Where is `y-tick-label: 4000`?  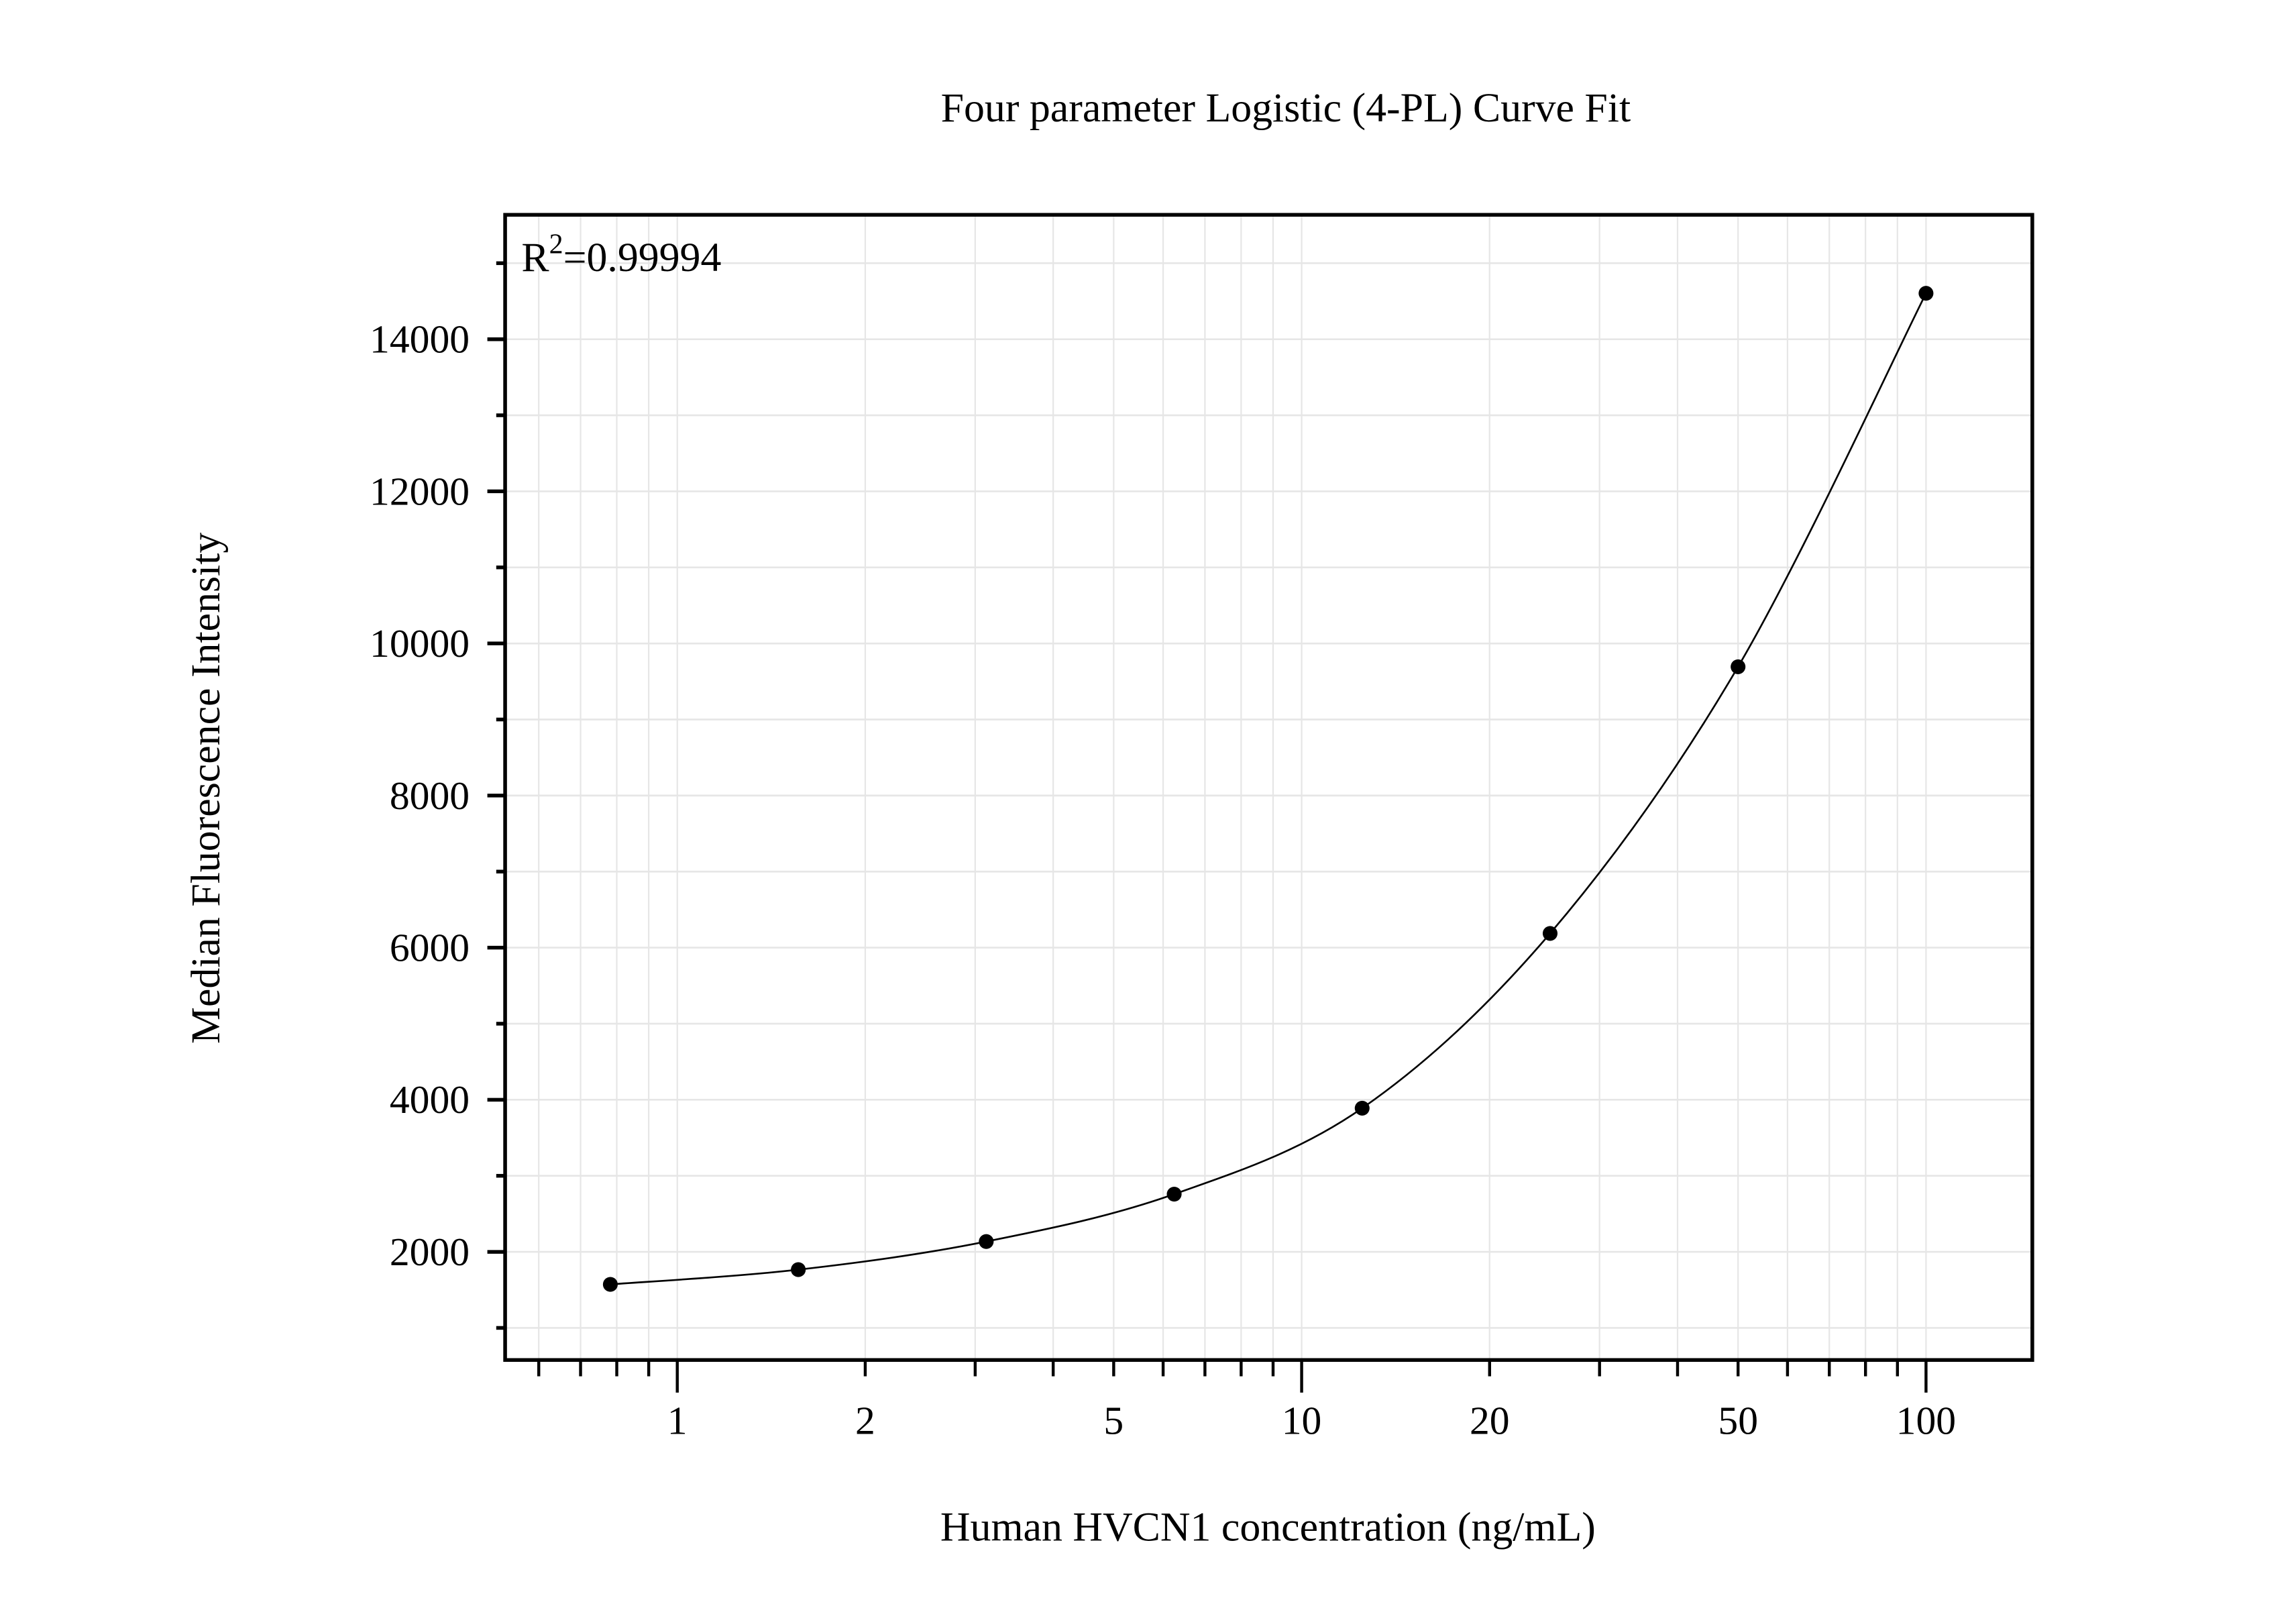 y-tick-label: 4000 is located at coordinates (430, 1099).